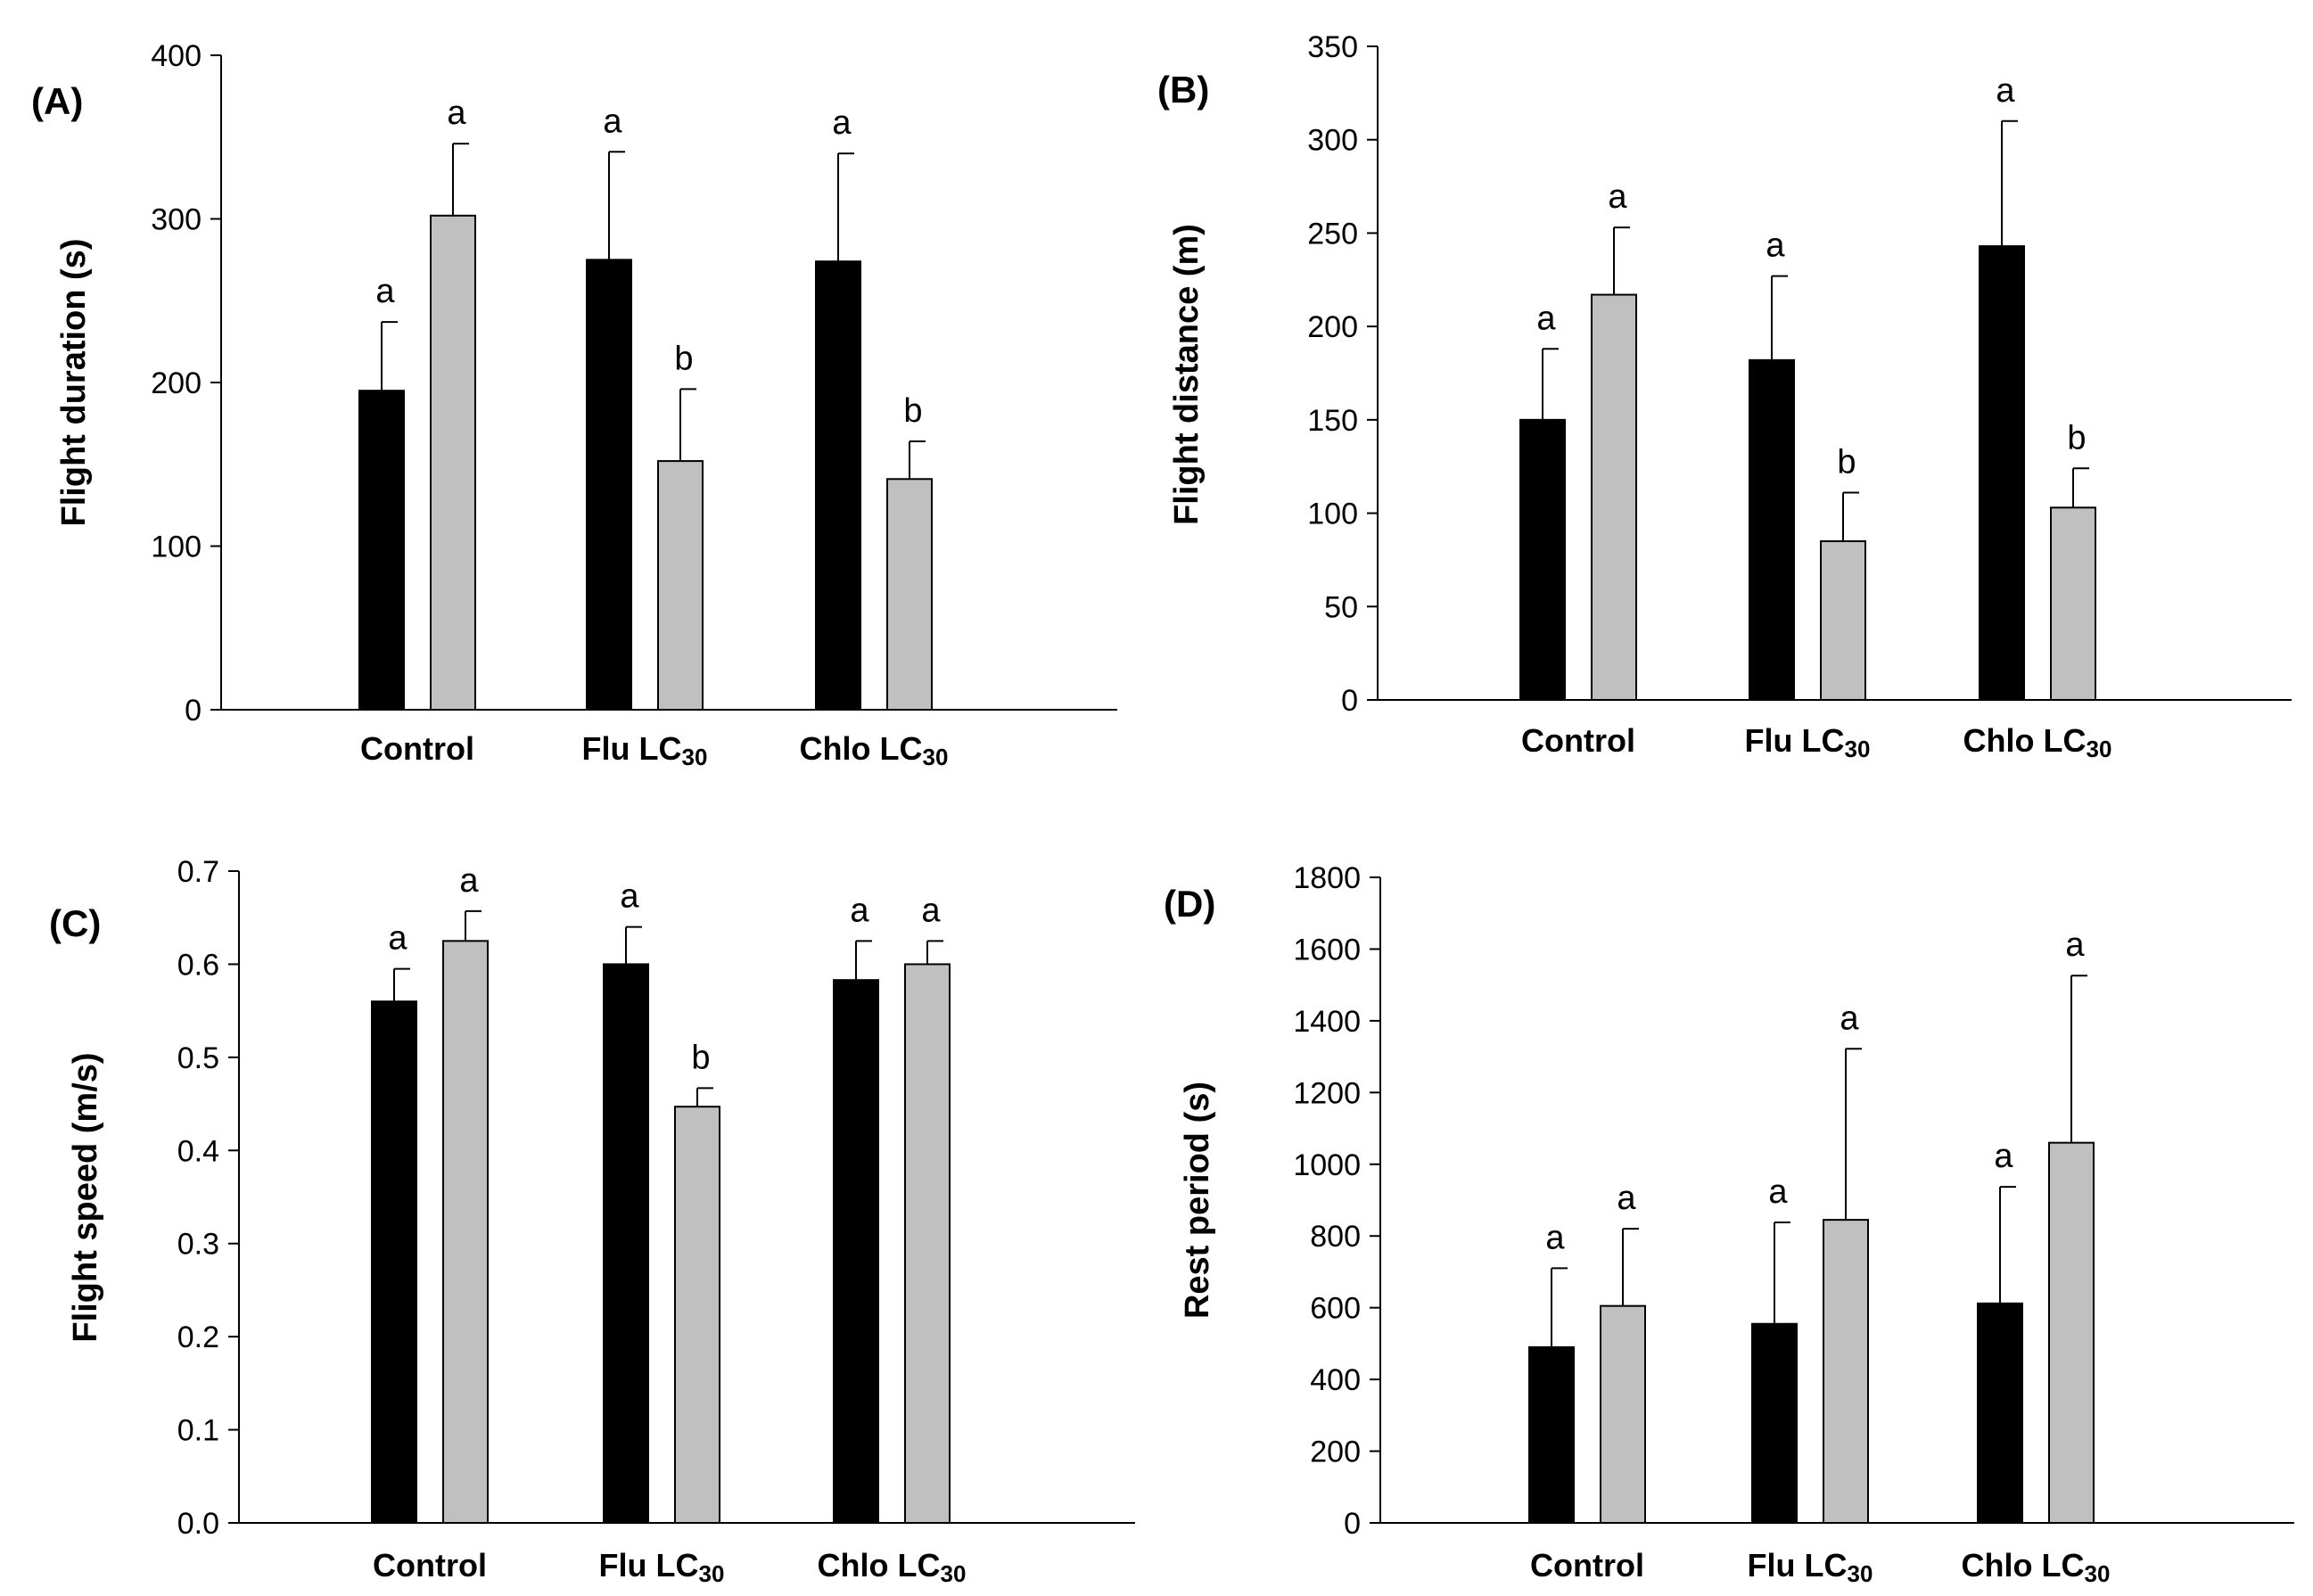 The image size is (2313, 1596). Describe the element at coordinates (198, 872) in the screenshot. I see `y-tick-label: 0.7` at that location.